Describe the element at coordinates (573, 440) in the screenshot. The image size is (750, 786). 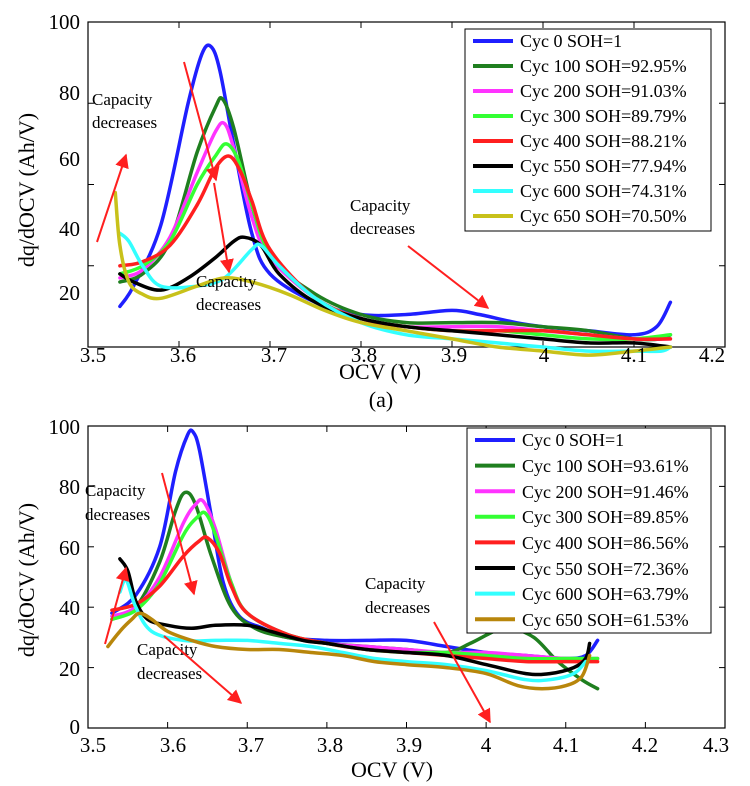
I see `panel-b-legend-label: Cyc 0 SOH=1` at that location.